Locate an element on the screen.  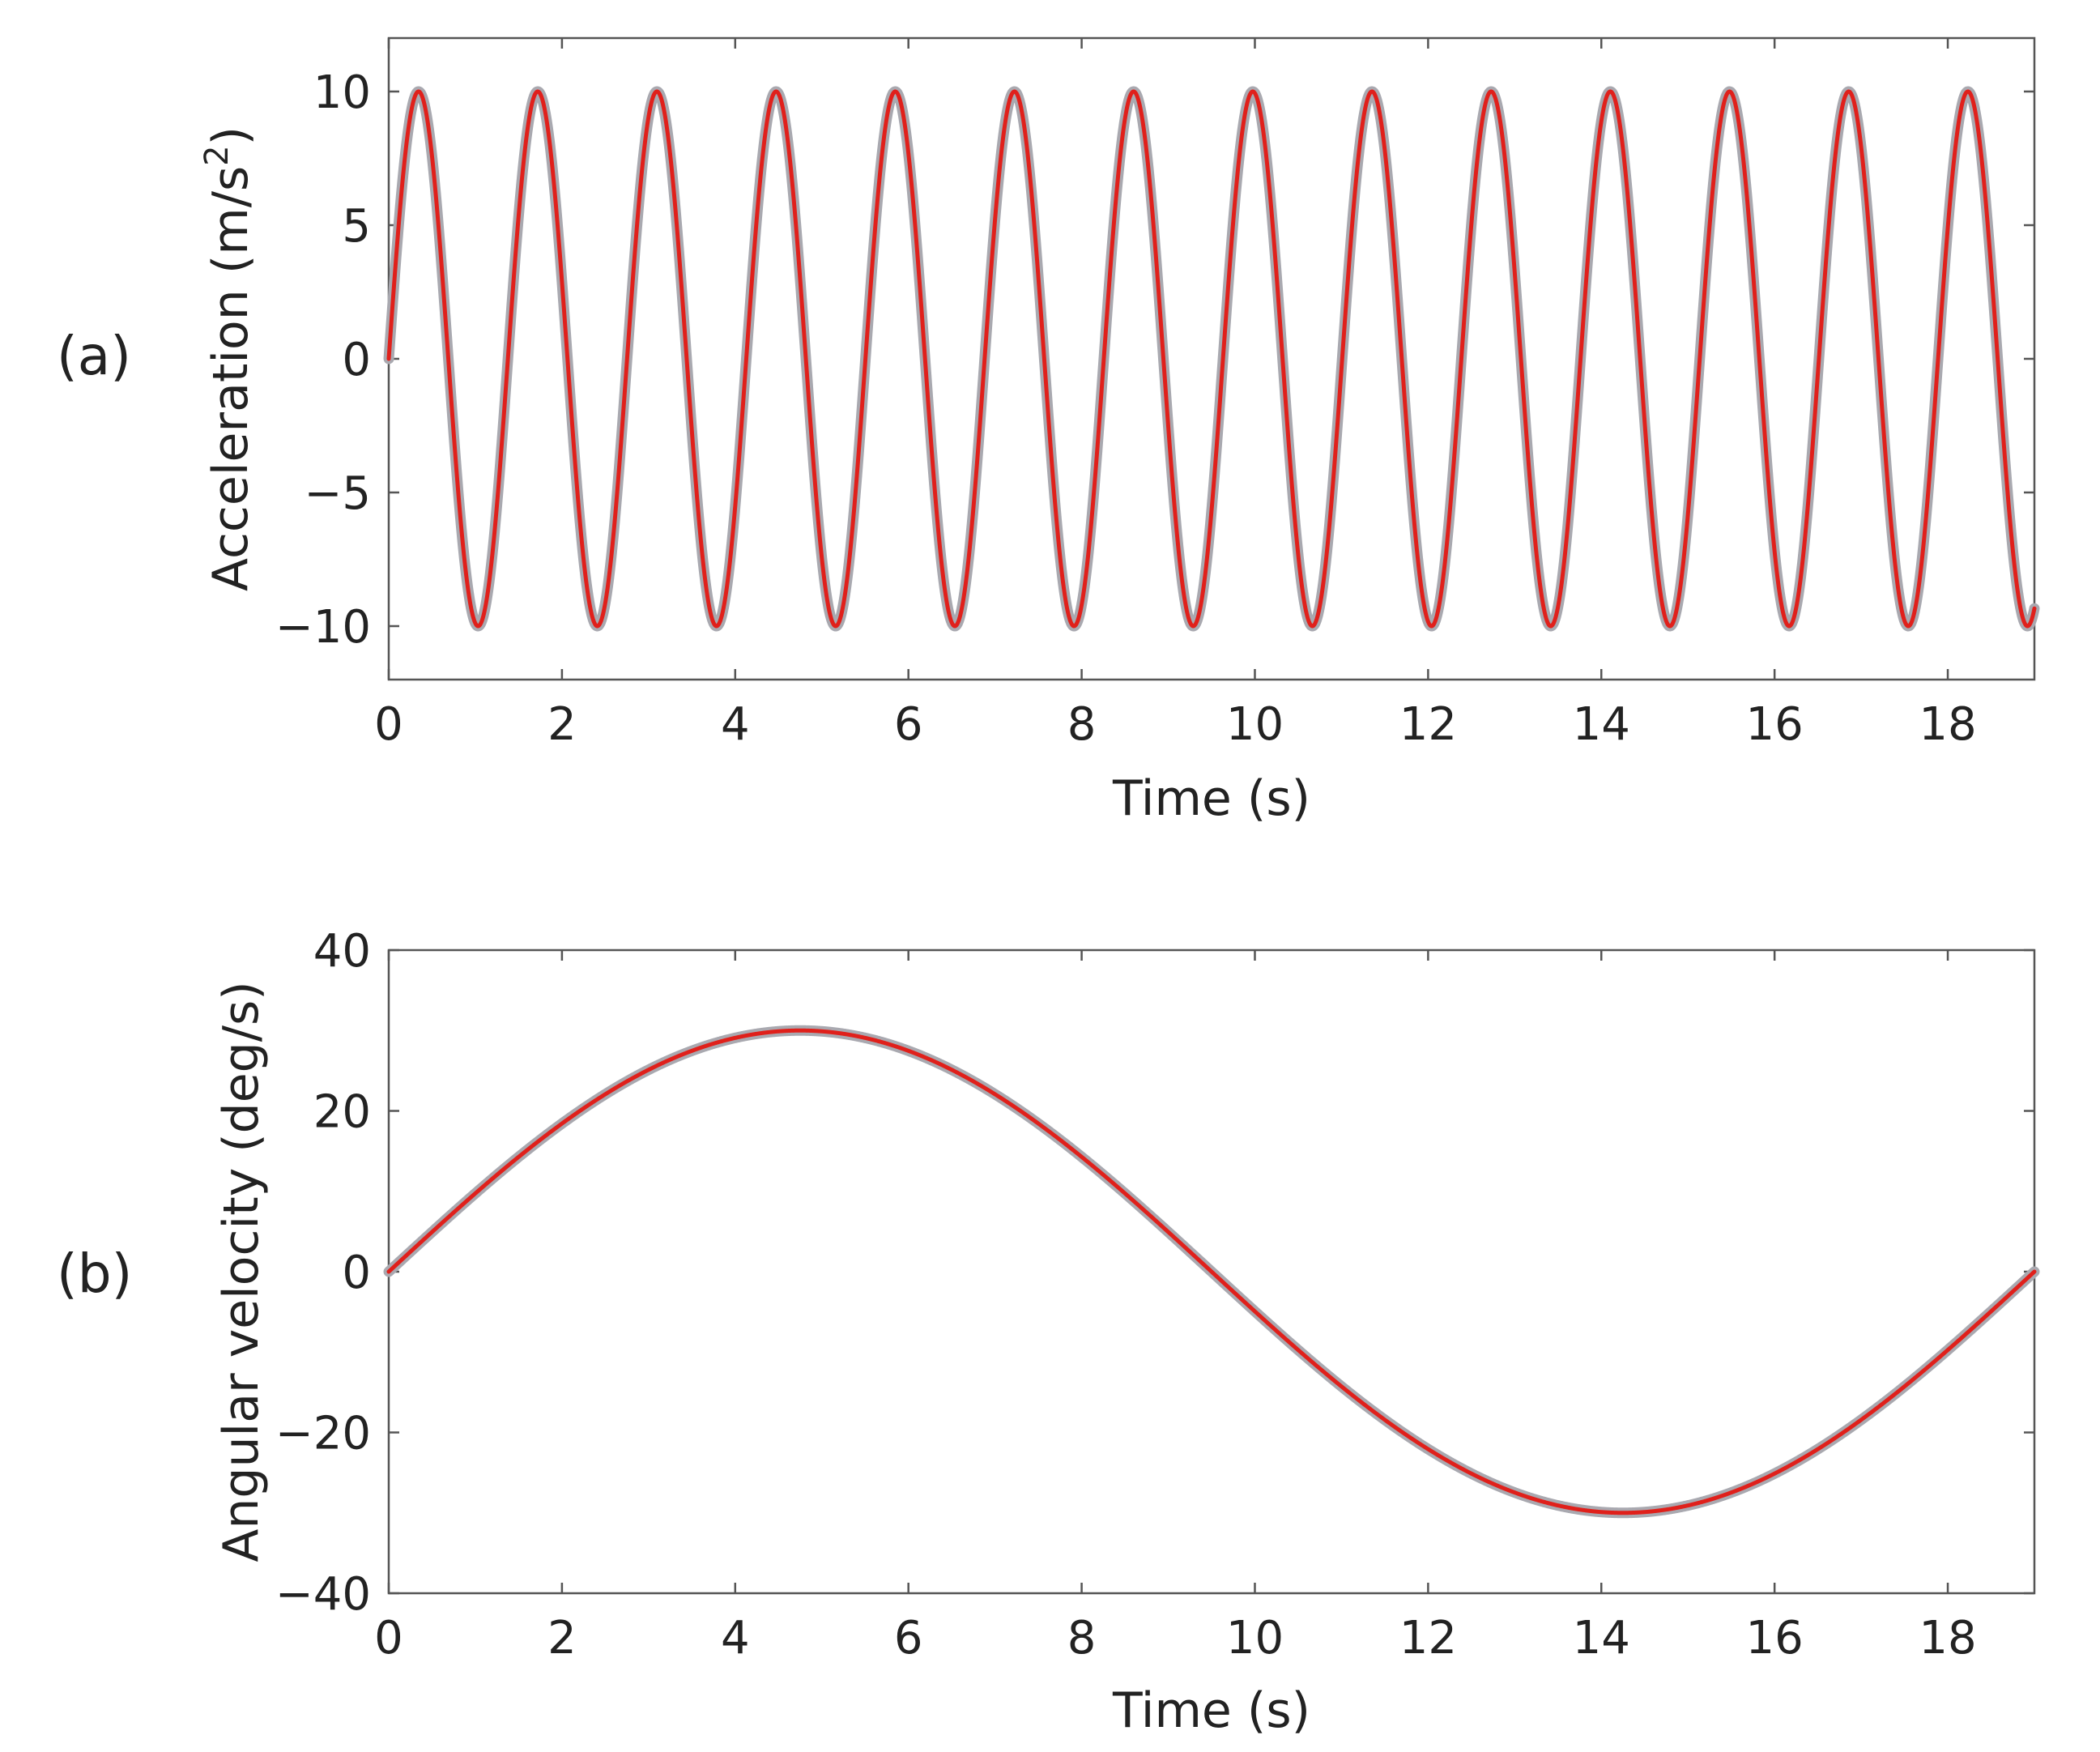
x-axis-label-a: Time (s) is located at coordinates (1211, 798).